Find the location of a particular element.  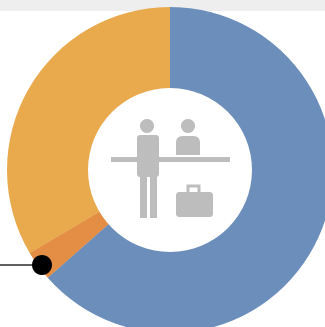

header-band is located at coordinates (162, 5).